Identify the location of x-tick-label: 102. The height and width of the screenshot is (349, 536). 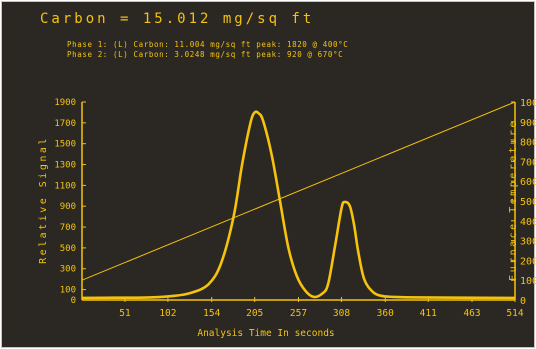
(167, 313).